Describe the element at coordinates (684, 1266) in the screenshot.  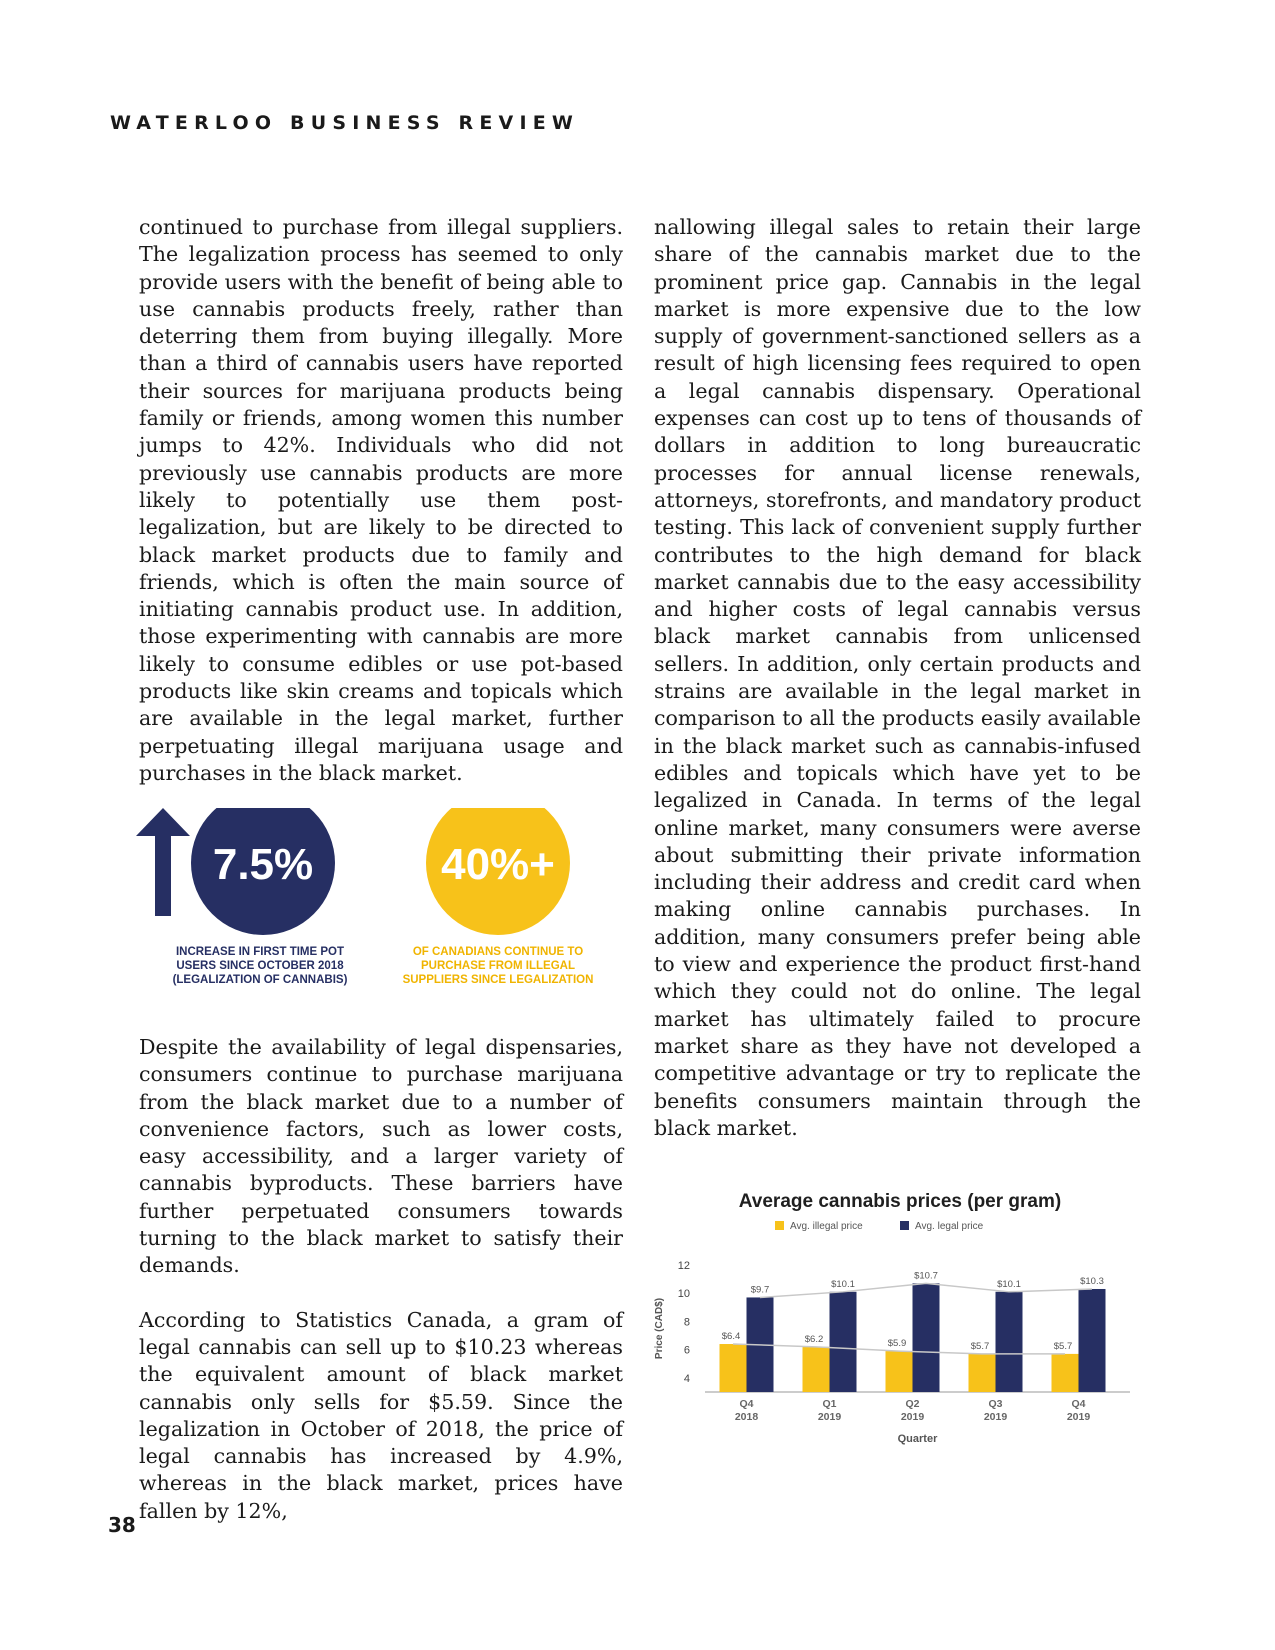
I see `y-tick-label: 12` at that location.